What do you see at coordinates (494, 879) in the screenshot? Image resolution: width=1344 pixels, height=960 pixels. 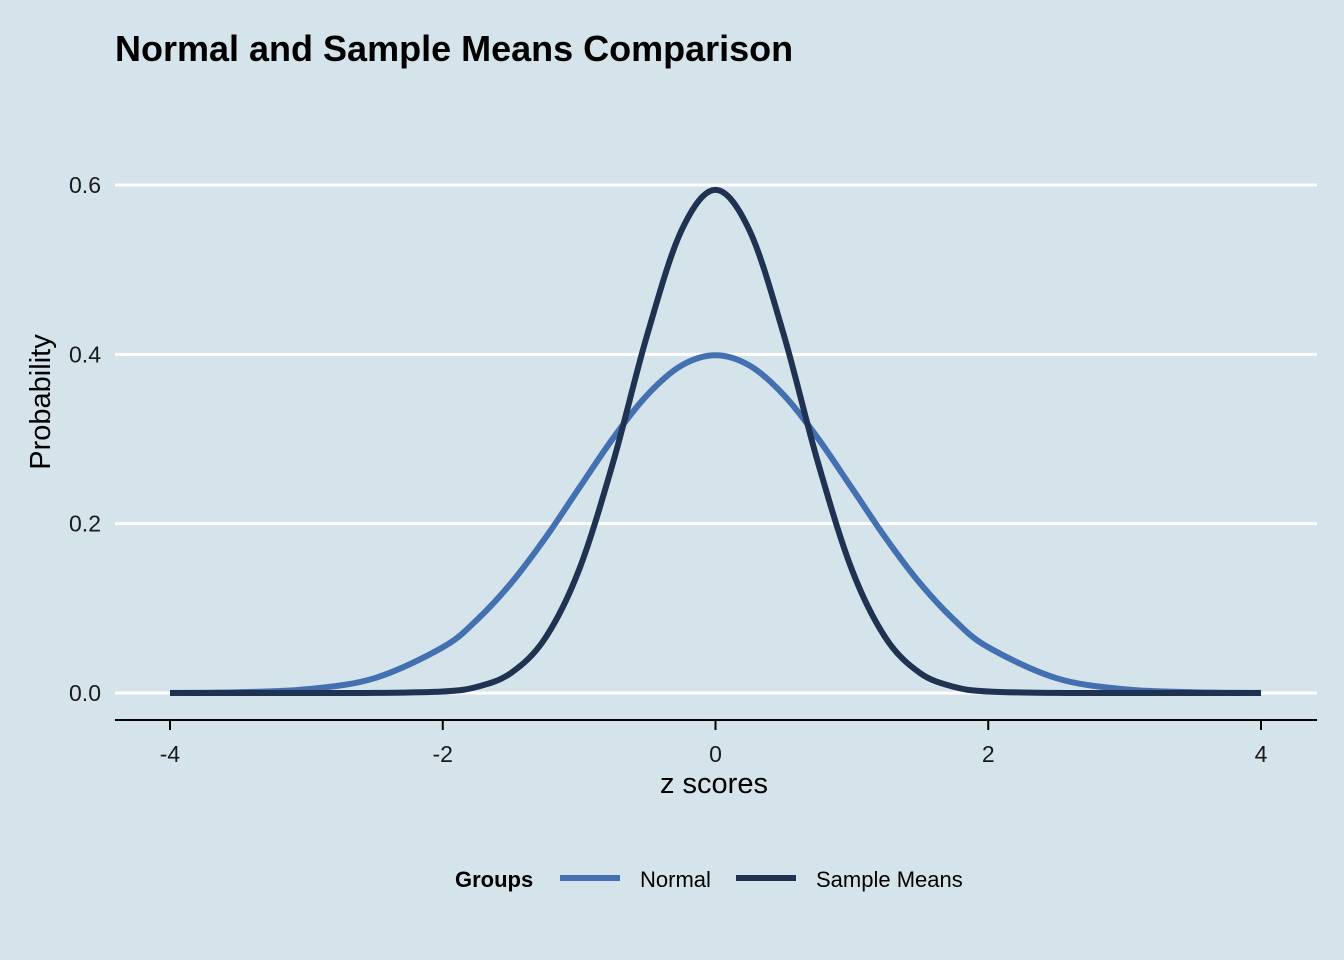 I see `legend-title: Groups` at bounding box center [494, 879].